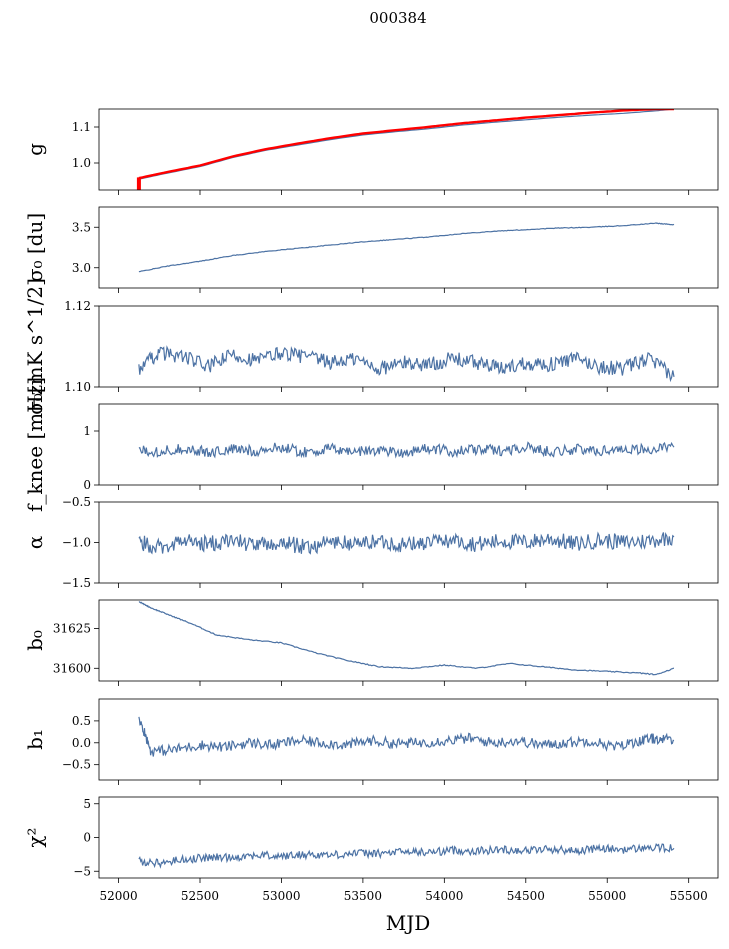 Image resolution: width=729 pixels, height=949 pixels. Describe the element at coordinates (76, 502) in the screenshot. I see `y-tick-label-alpha: −0.5` at that location.